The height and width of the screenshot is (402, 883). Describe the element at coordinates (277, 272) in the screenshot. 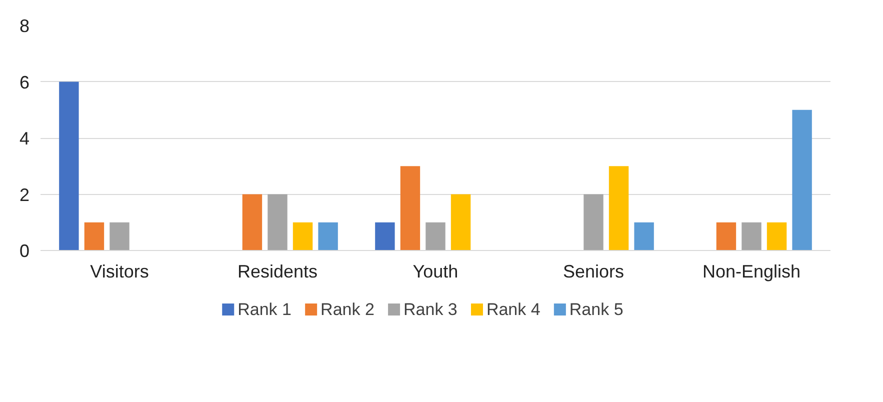

I see `x-tick-label: Residents` at that location.